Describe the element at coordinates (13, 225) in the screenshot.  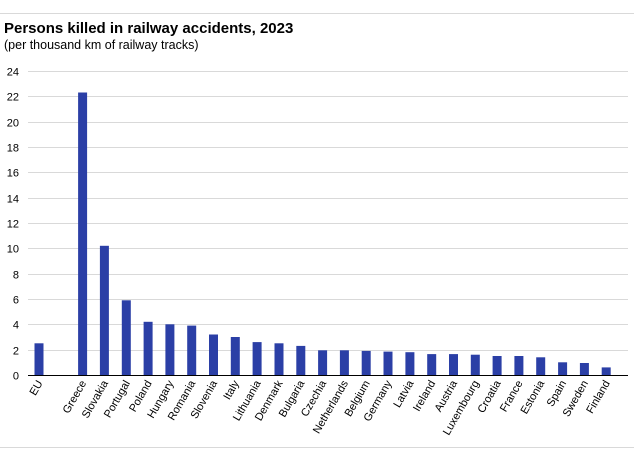
I see `y-tick-label: 12` at that location.